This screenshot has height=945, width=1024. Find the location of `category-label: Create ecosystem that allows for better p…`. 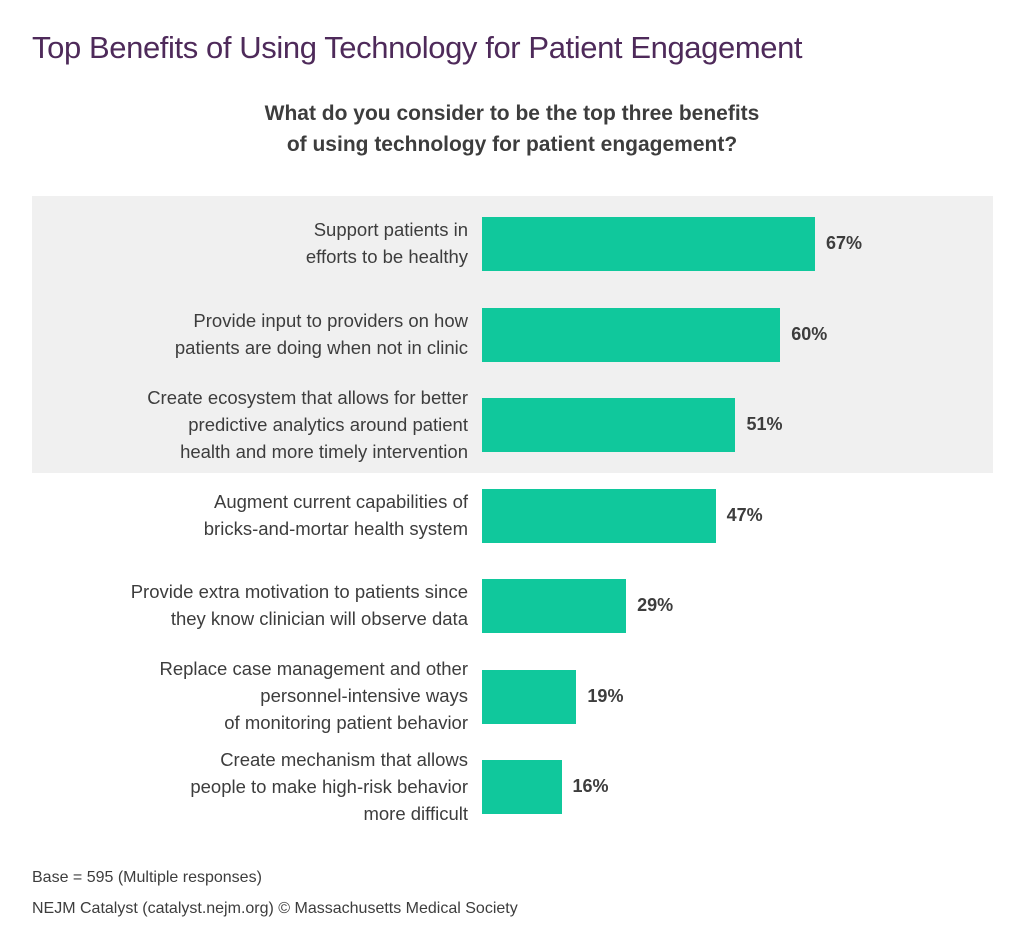

category-label: Create ecosystem that allows for better p… is located at coordinates (307, 424).